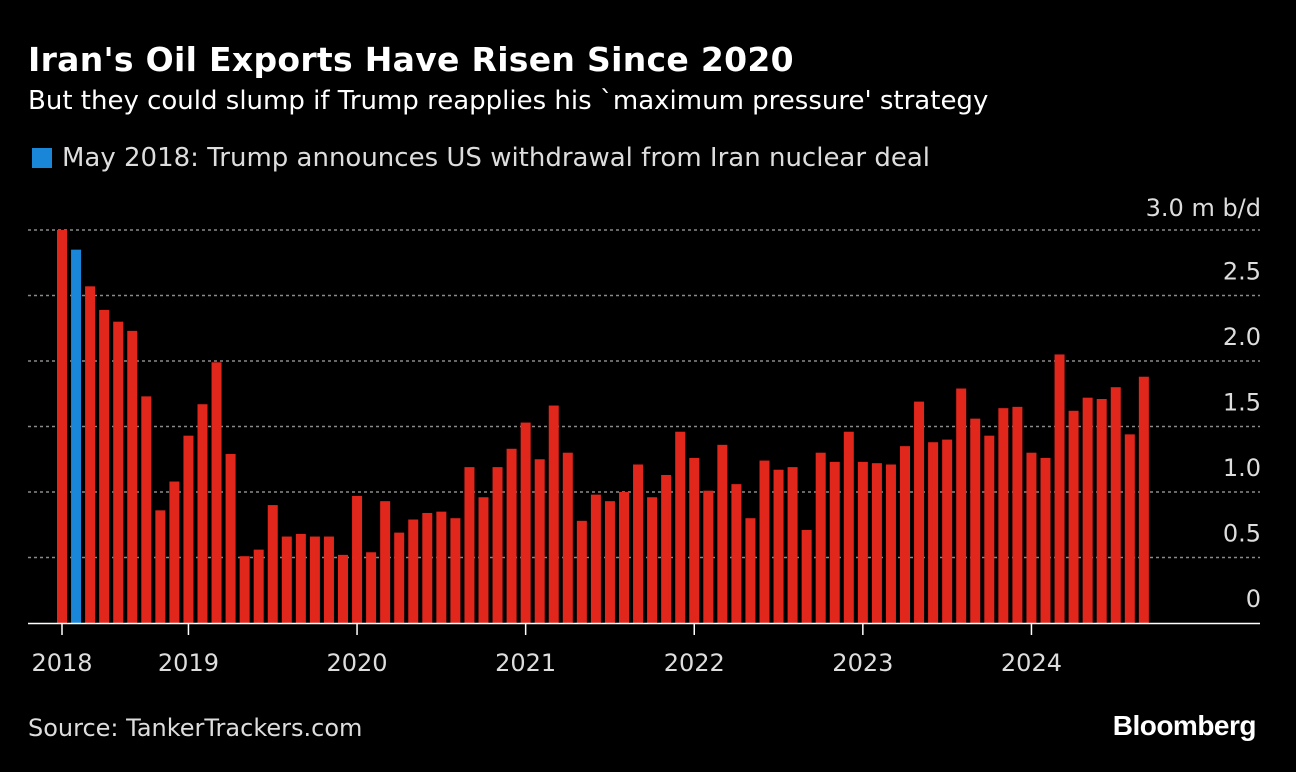 This screenshot has height=772, width=1296. Describe the element at coordinates (1203, 208) in the screenshot. I see `y-tick-label: 3.0 m b/d` at that location.